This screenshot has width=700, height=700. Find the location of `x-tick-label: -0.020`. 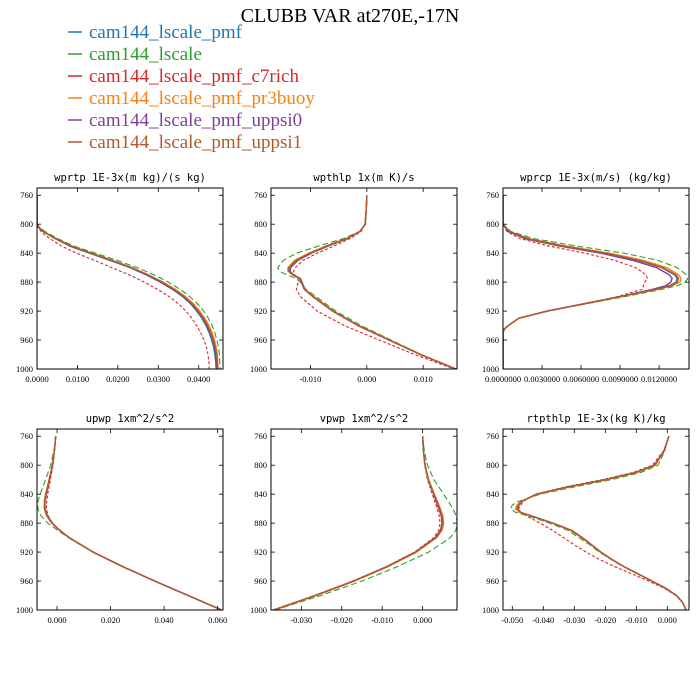

x-tick-label: -0.020 is located at coordinates (342, 620).